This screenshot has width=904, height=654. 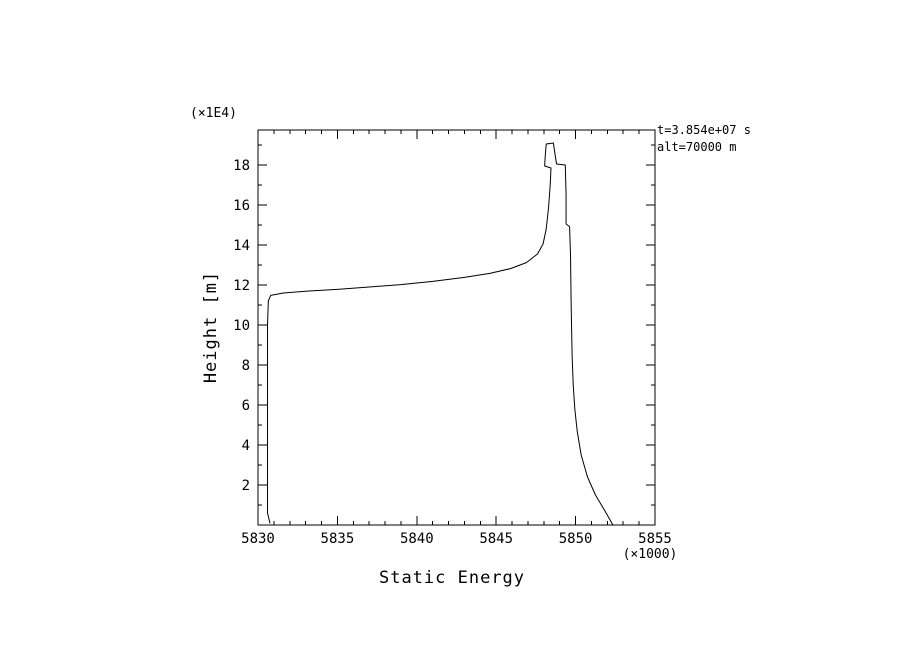 I want to click on x-tick-label: 5840, so click(x=417, y=539).